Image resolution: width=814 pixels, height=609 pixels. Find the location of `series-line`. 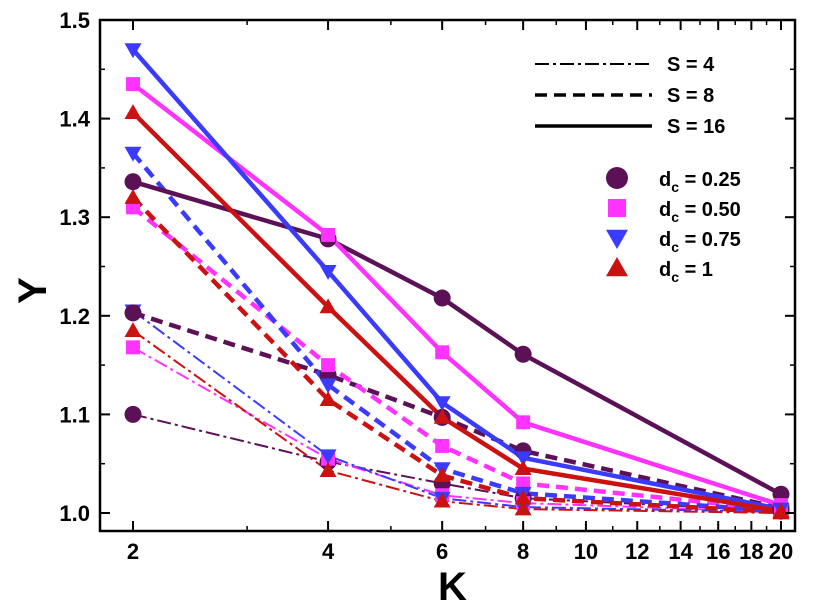

series-line is located at coordinates (457, 462).